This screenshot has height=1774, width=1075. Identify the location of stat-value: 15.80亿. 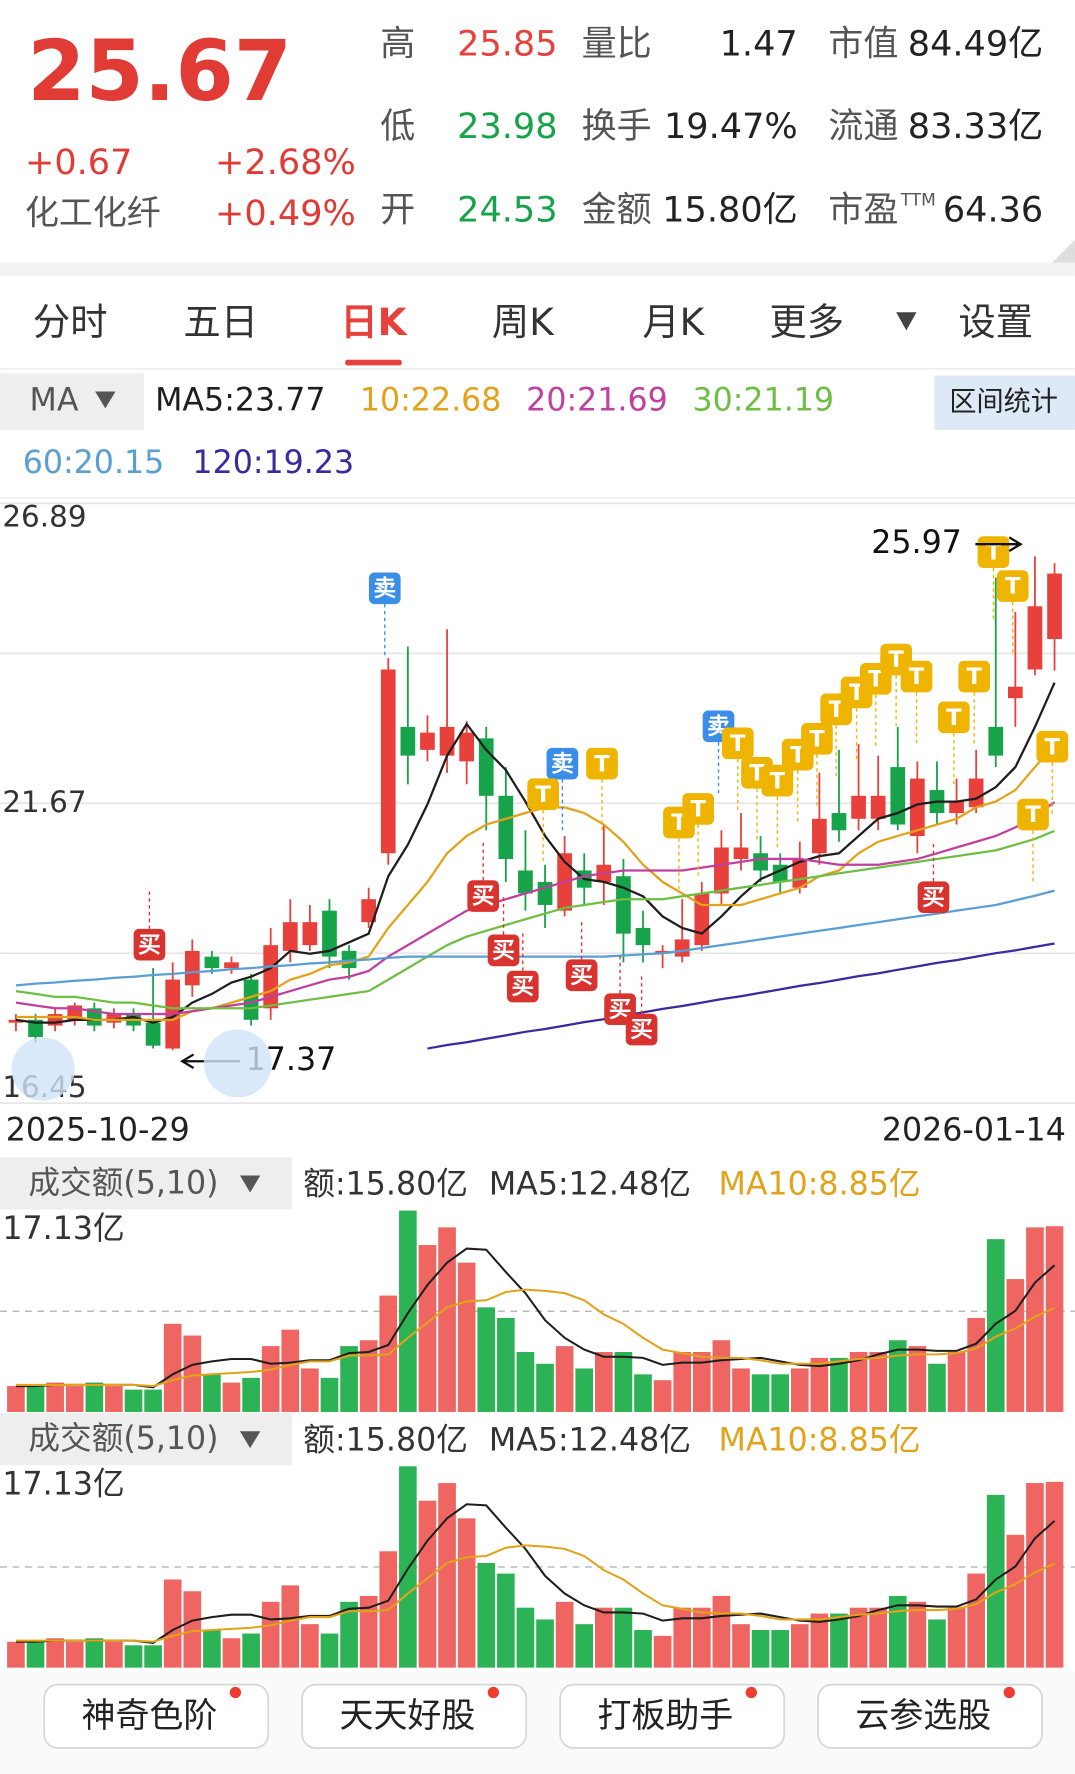
(729, 210).